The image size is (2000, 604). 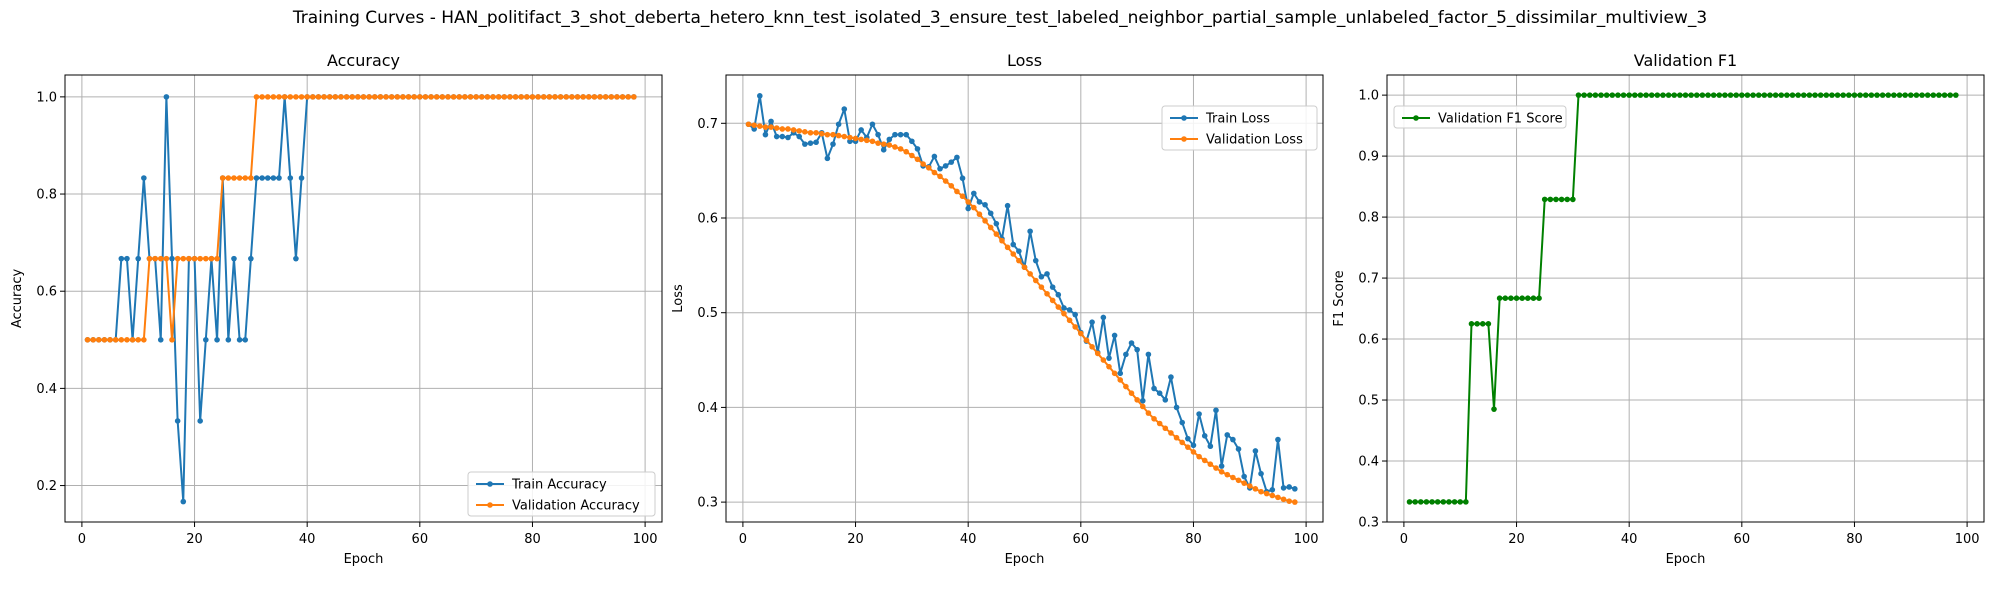 What do you see at coordinates (707, 219) in the screenshot?
I see `y-tick-label: 0.6` at bounding box center [707, 219].